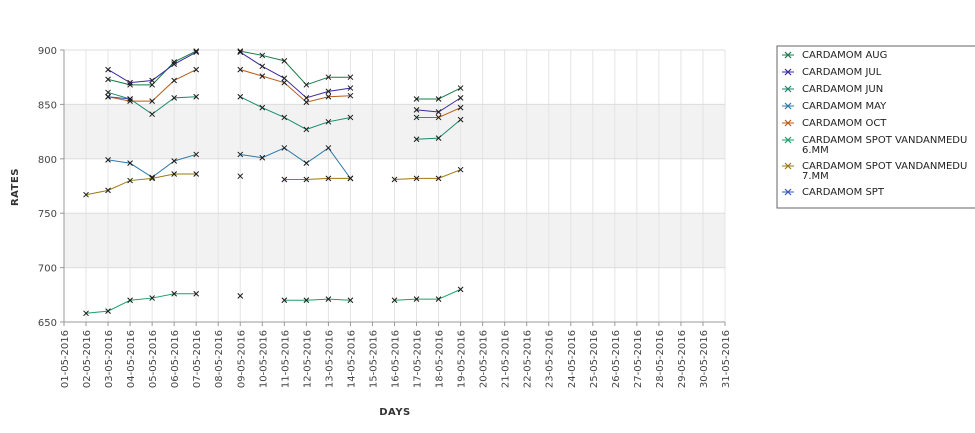  Describe the element at coordinates (219, 359) in the screenshot. I see `x-tick-label: 08-05-2016` at that location.